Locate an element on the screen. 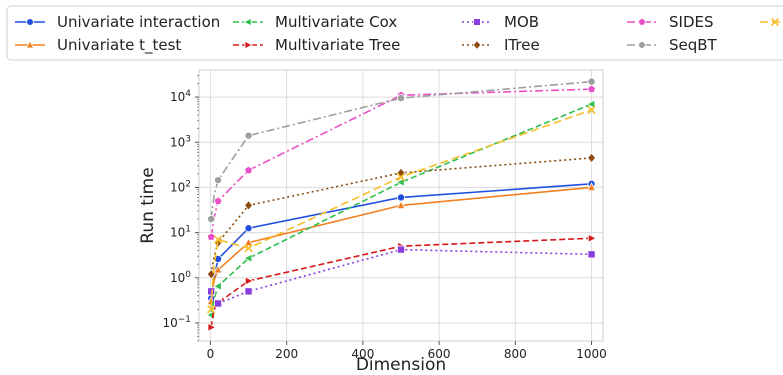  y-axis-title: Run time is located at coordinates (148, 205).